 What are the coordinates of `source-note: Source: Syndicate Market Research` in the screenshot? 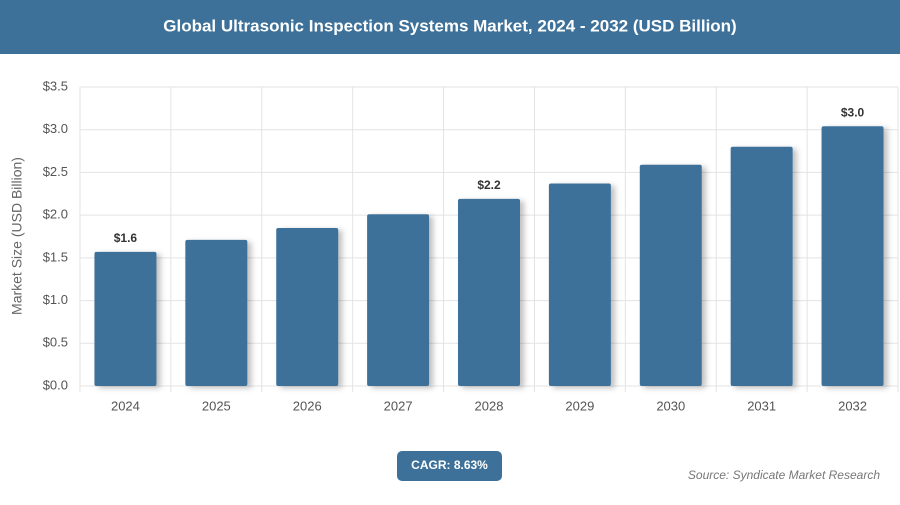 It's located at (784, 475).